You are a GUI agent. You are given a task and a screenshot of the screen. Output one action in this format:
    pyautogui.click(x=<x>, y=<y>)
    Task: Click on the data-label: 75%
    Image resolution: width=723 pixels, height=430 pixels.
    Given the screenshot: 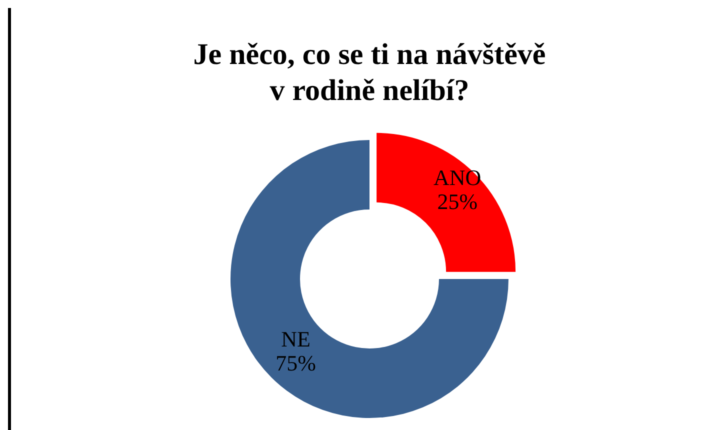 What is the action you would take?
    pyautogui.click(x=296, y=363)
    